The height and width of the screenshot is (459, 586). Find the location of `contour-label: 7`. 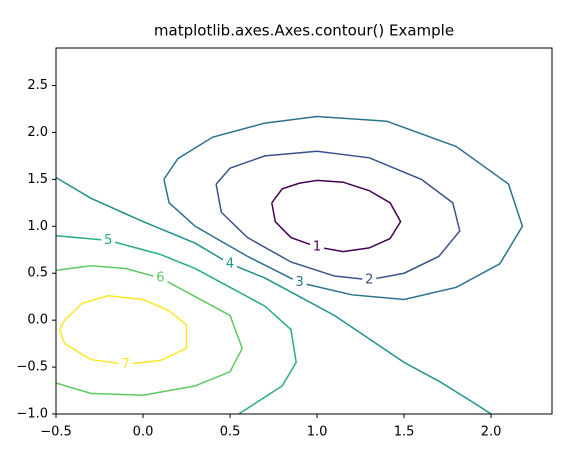

contour-label: 7 is located at coordinates (125, 364).